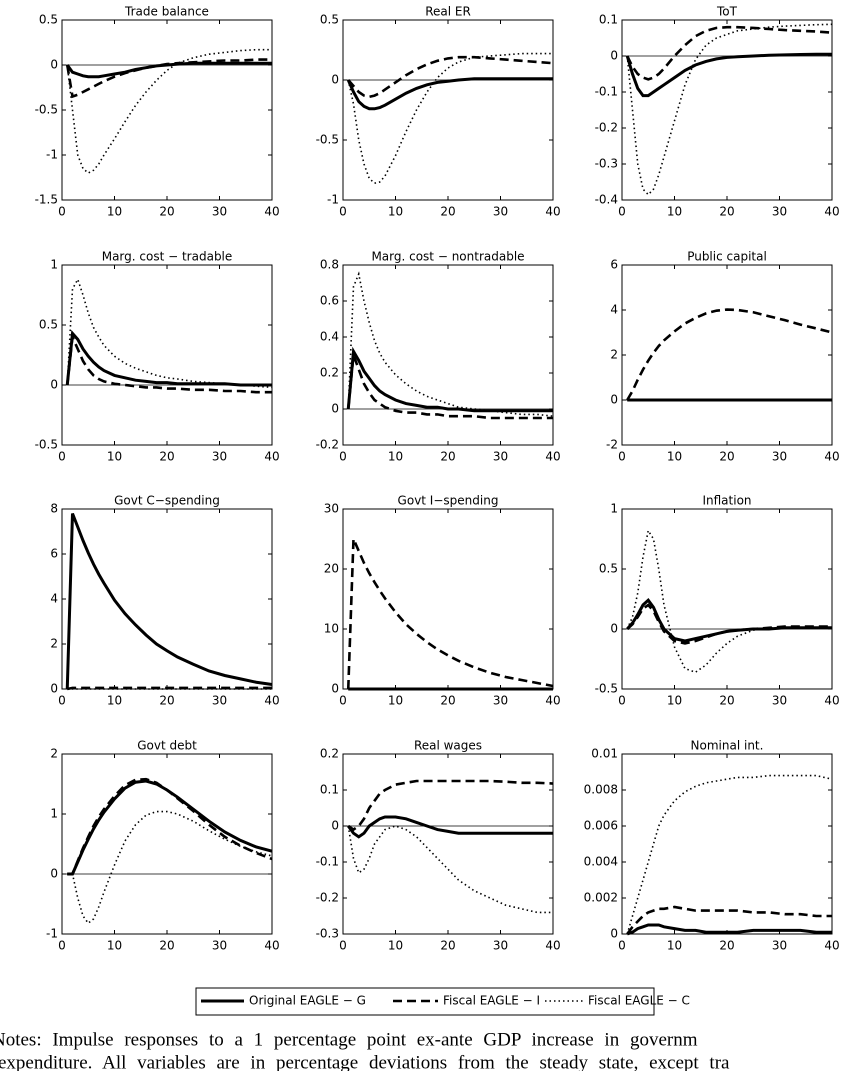 The height and width of the screenshot is (1071, 851). I want to click on y-tick-label: -0.1, so click(606, 92).